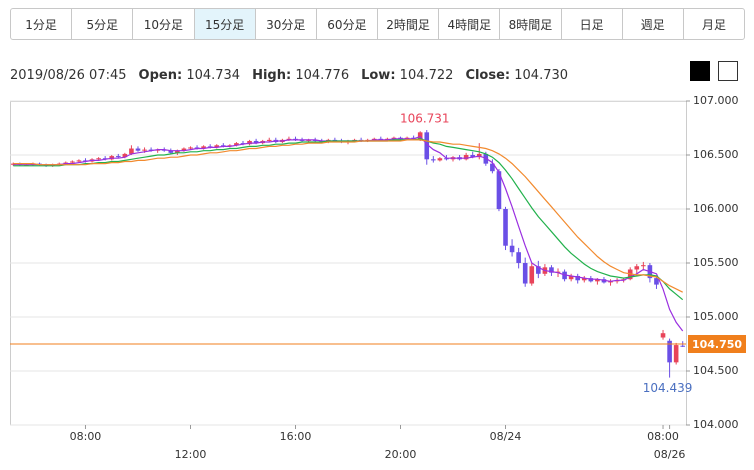  What do you see at coordinates (191, 454) in the screenshot?
I see `x-tick-label: 12:00` at bounding box center [191, 454].